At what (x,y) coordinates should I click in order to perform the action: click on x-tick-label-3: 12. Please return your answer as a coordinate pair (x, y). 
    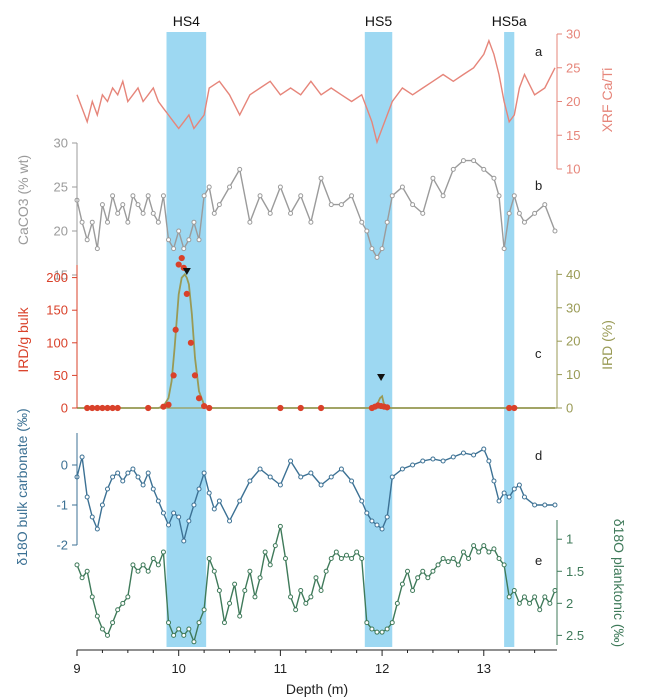
    Looking at the image, I should click on (382, 668).